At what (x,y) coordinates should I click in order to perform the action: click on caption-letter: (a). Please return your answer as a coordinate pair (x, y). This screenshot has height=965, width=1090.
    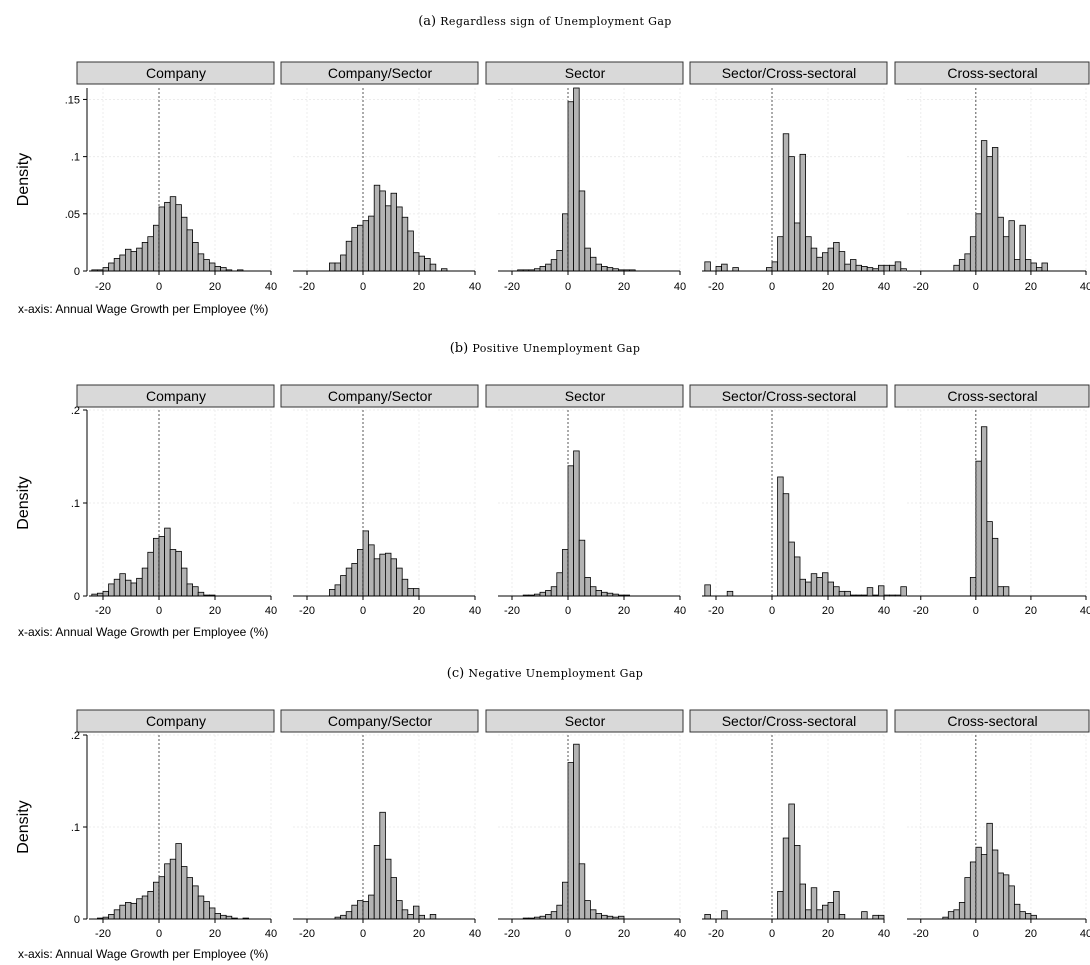
    Looking at the image, I should click on (429, 21).